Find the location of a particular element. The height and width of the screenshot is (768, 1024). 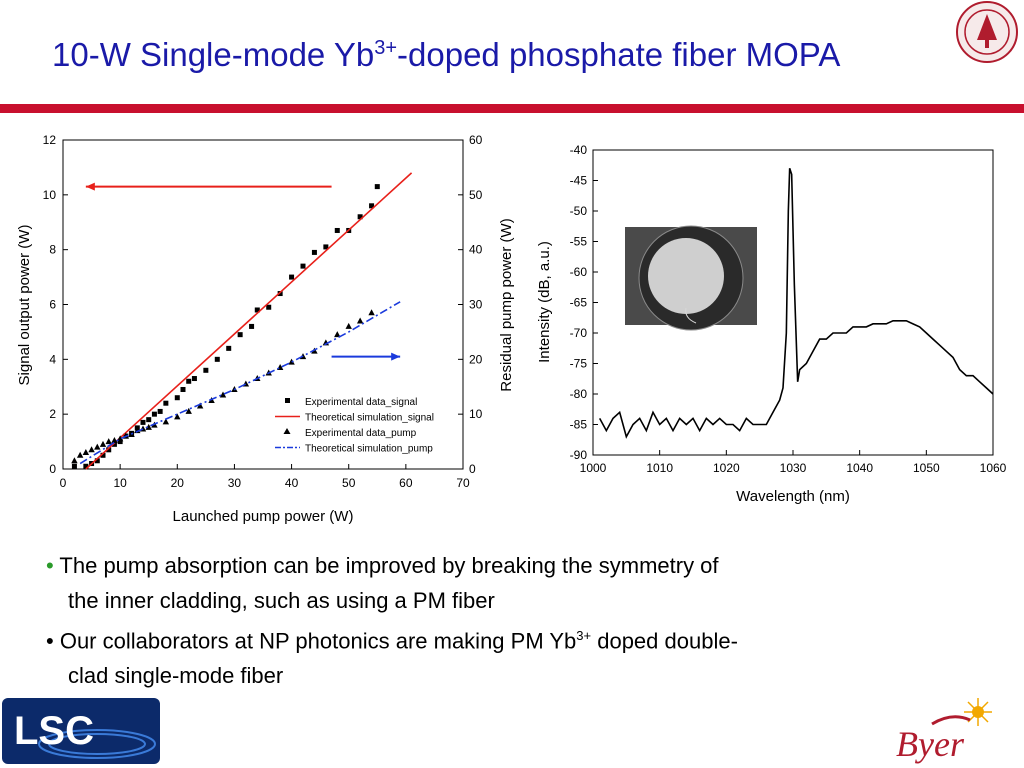

y-tick-label: 8 is located at coordinates (52, 250).